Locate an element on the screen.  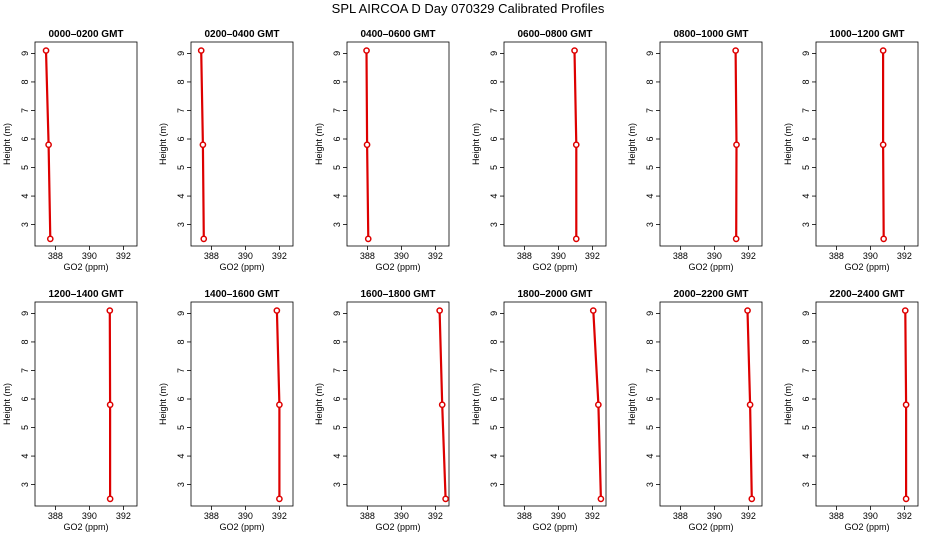
panel-title: 1000–1200 GMT is located at coordinates (866, 34).